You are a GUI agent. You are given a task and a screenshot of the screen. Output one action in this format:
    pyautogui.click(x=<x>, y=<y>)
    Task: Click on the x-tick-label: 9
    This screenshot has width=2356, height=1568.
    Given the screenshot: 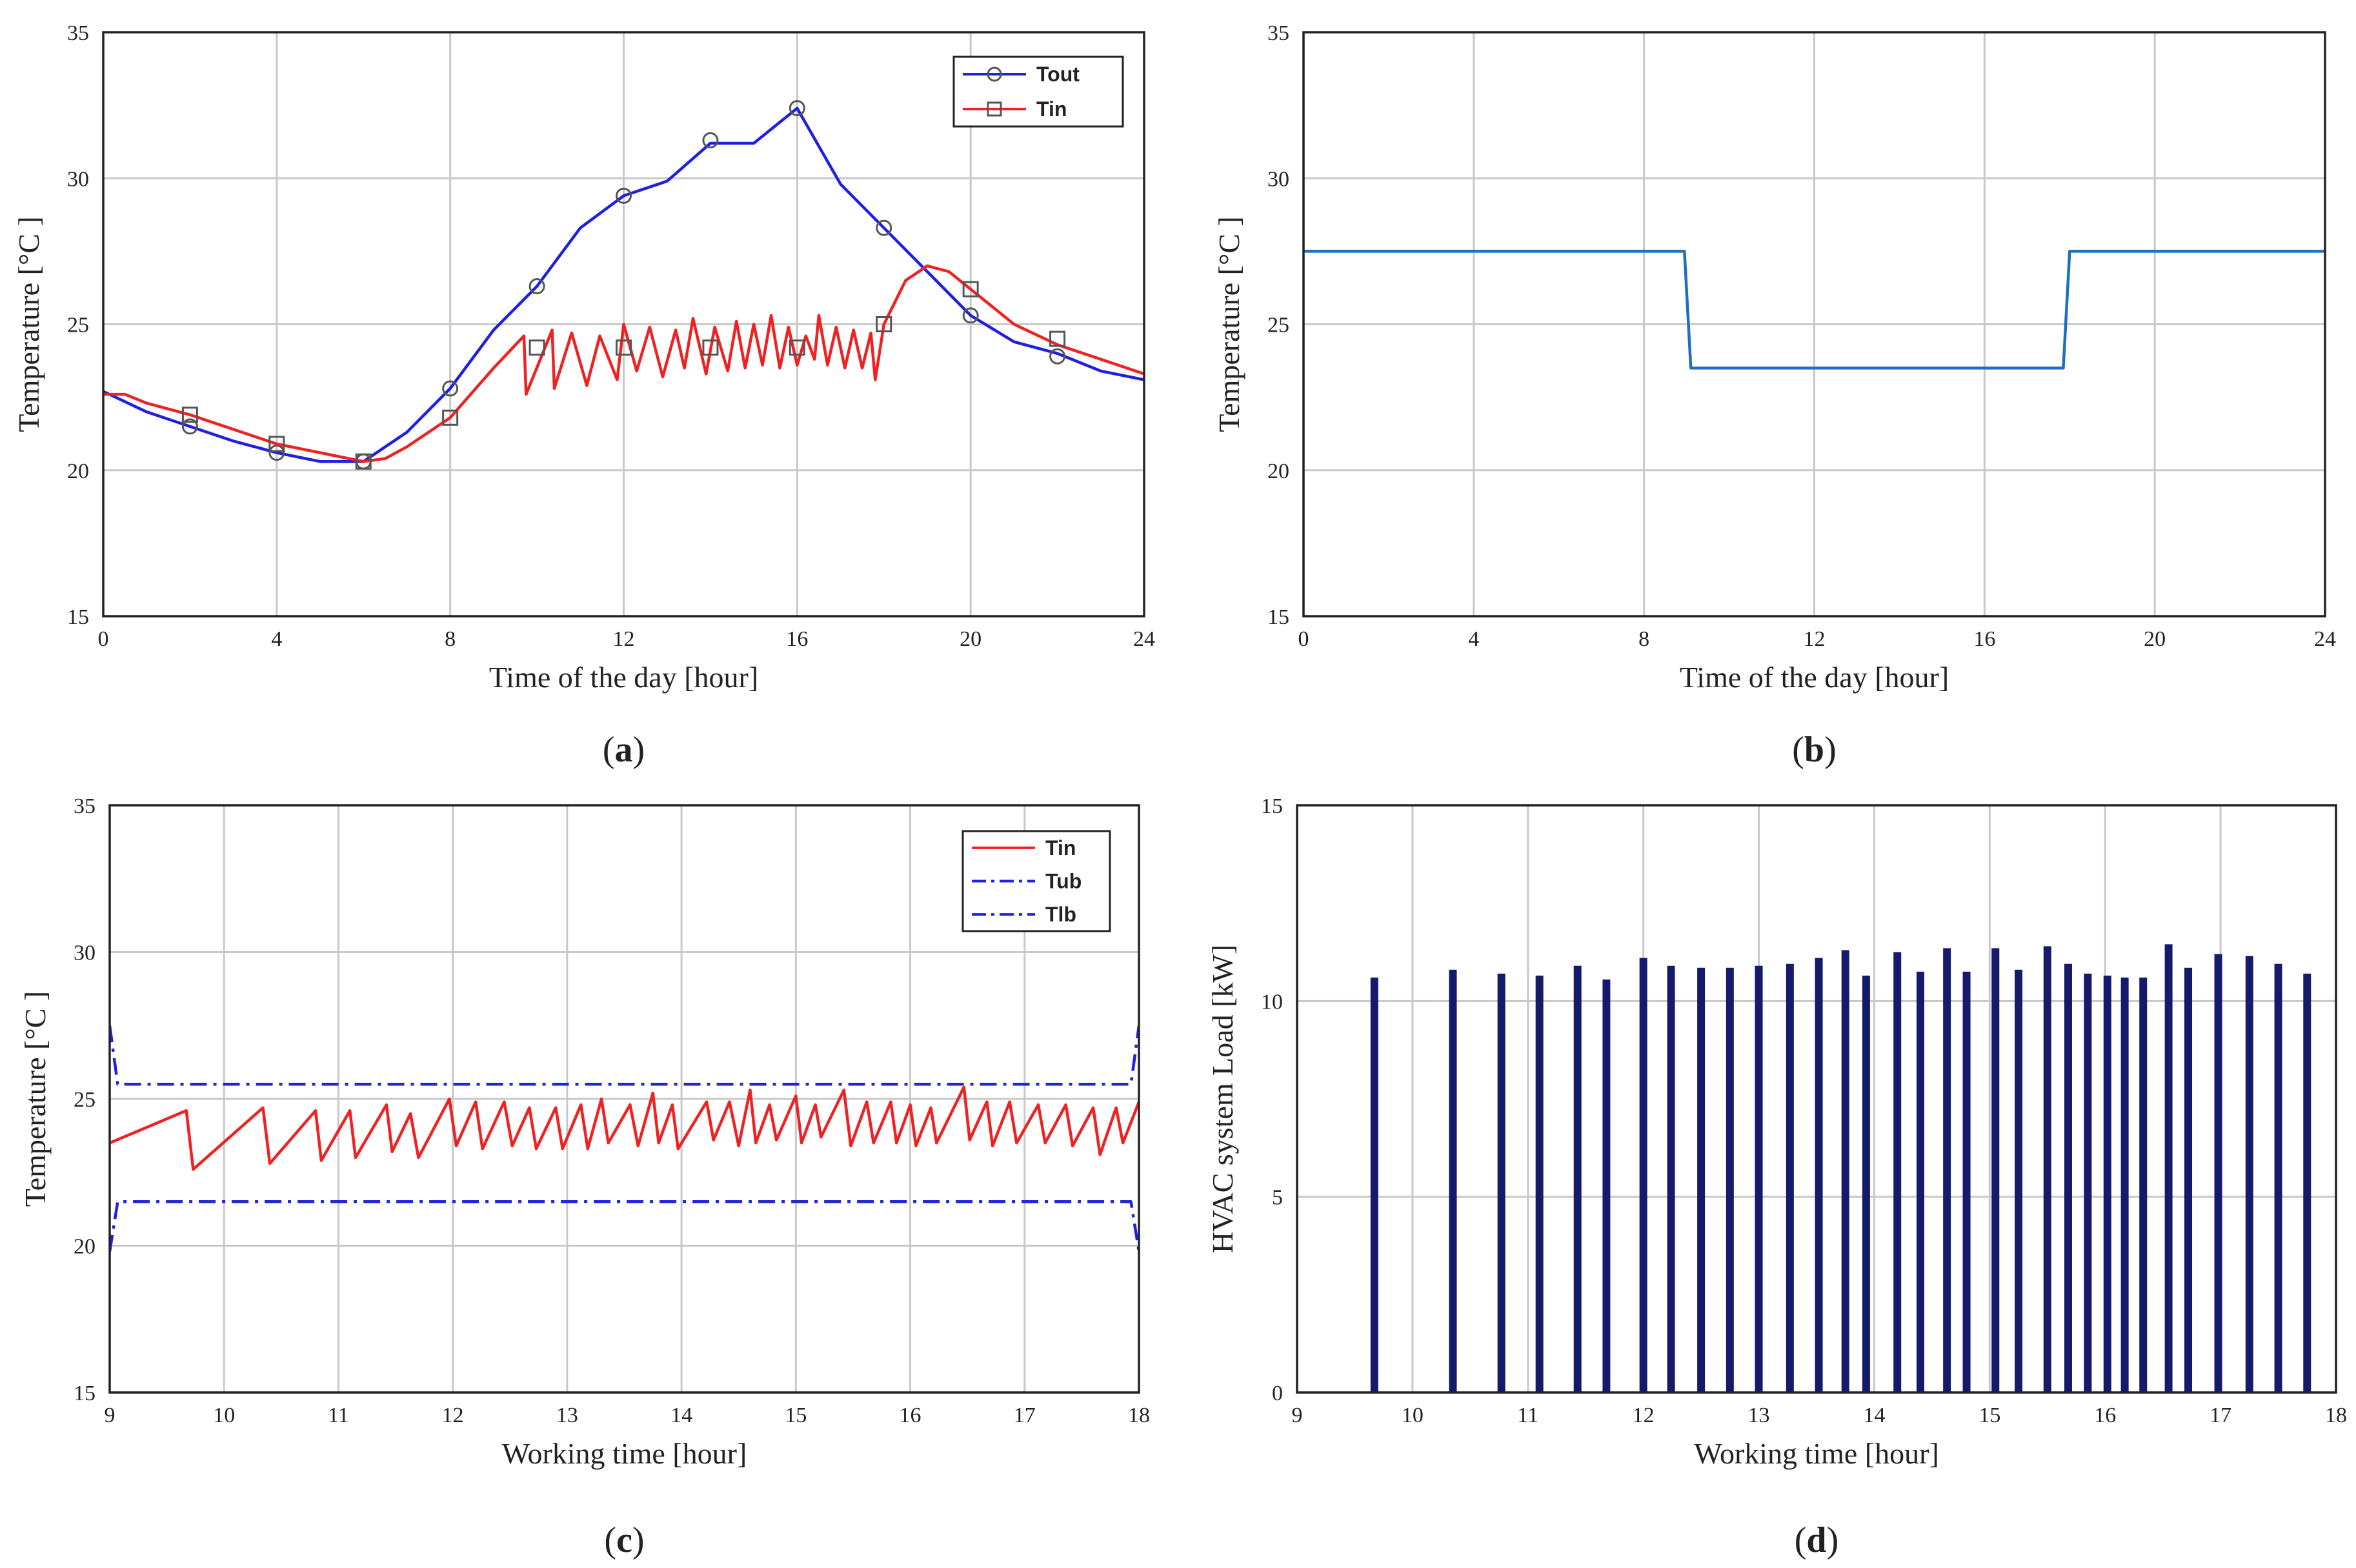 What is the action you would take?
    pyautogui.click(x=1298, y=1415)
    